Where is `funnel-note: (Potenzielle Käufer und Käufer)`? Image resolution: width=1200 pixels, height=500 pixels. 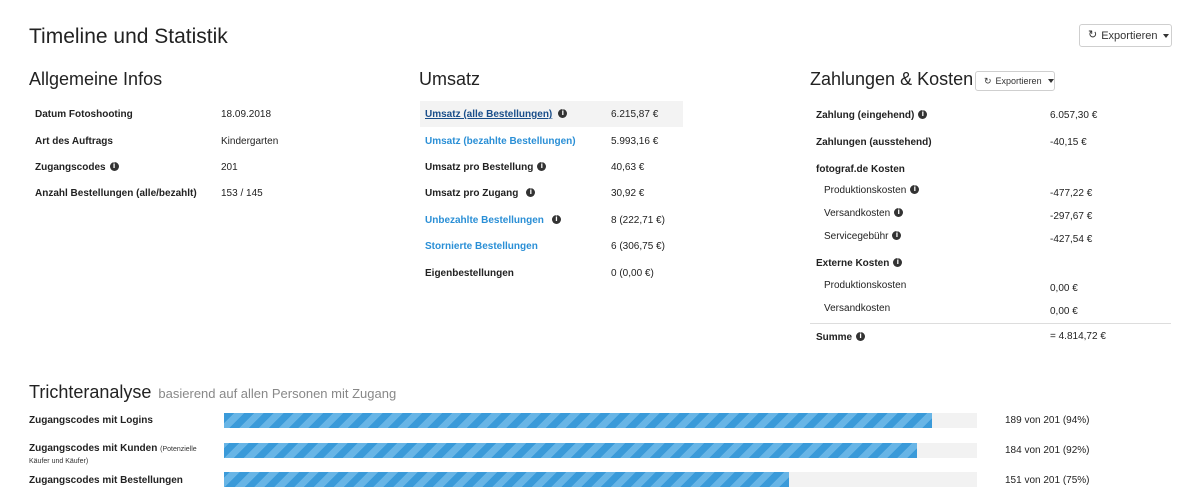 funnel-note: (Potenzielle Käufer und Käufer) is located at coordinates (113, 455).